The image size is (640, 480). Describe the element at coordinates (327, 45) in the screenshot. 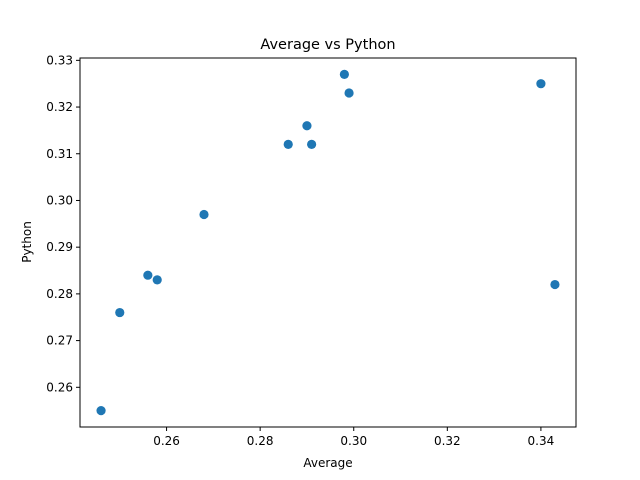

I see `chart-title: Average vs Python` at that location.